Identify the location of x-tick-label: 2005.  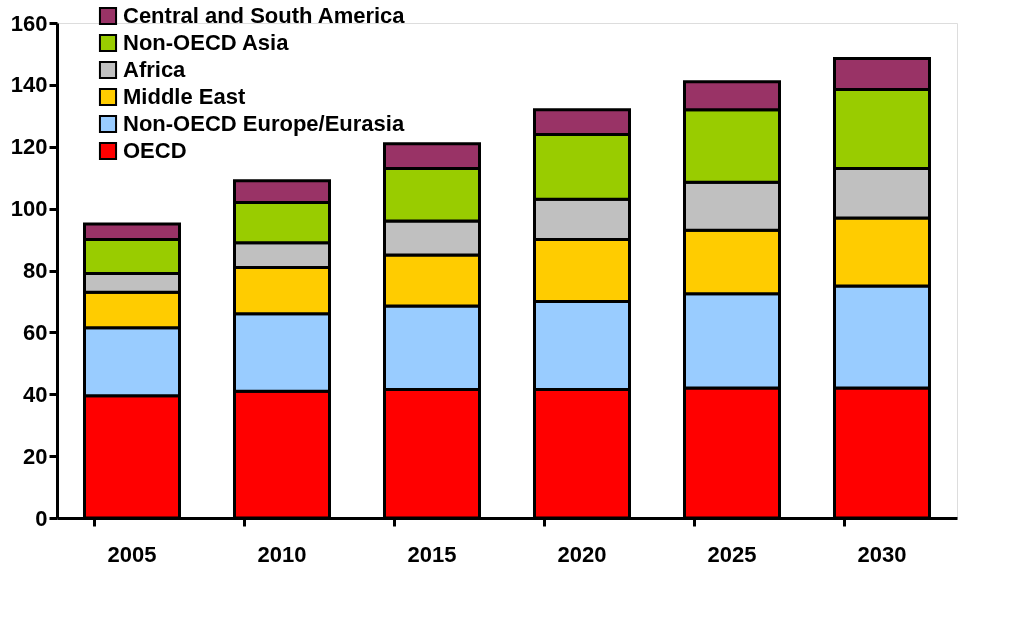
(132, 554).